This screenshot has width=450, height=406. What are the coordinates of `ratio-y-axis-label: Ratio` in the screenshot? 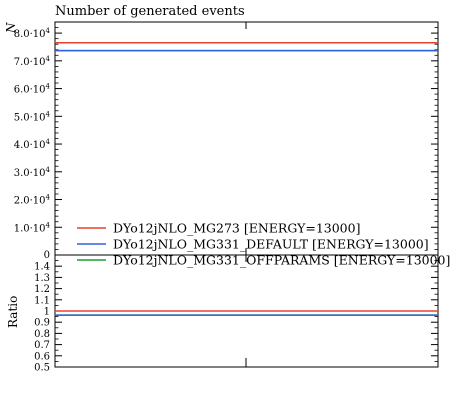 It's located at (13, 312).